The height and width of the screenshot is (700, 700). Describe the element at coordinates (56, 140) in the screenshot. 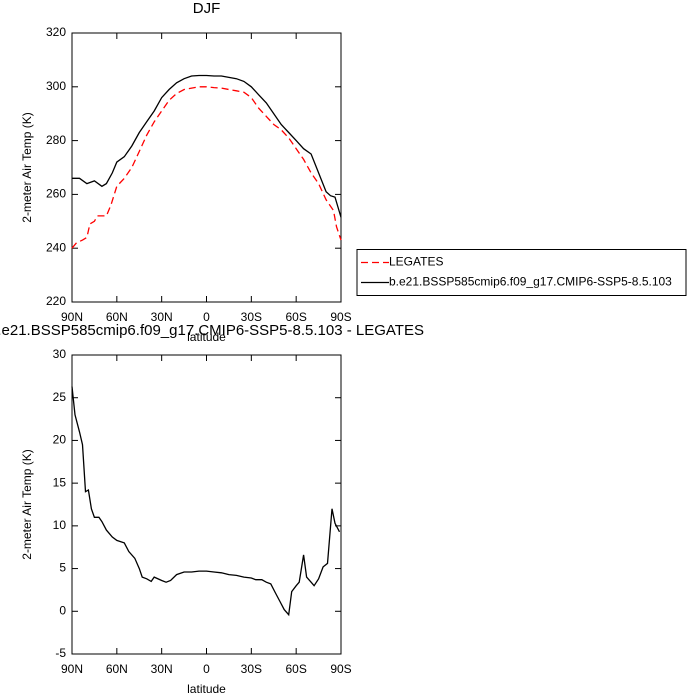

I see `y-tick-label: 280` at that location.